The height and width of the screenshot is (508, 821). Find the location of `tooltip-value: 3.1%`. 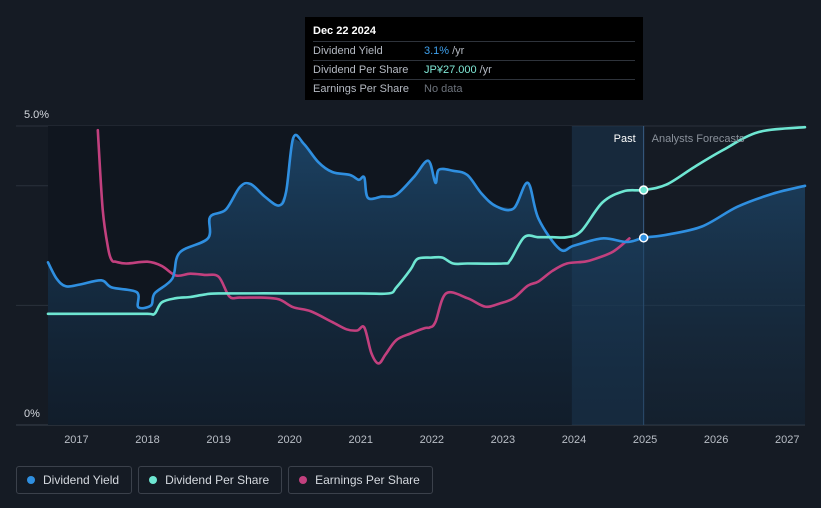

tooltip-value: 3.1% is located at coordinates (437, 51).